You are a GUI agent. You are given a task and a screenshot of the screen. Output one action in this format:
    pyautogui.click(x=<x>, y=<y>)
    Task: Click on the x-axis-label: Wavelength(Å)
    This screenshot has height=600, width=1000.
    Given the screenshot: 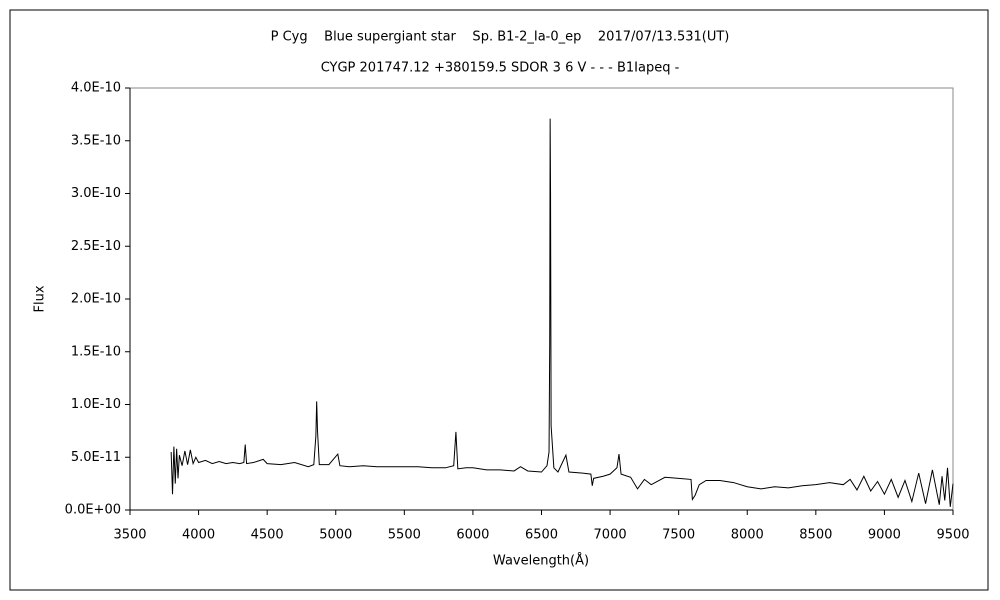 What is the action you would take?
    pyautogui.click(x=541, y=561)
    